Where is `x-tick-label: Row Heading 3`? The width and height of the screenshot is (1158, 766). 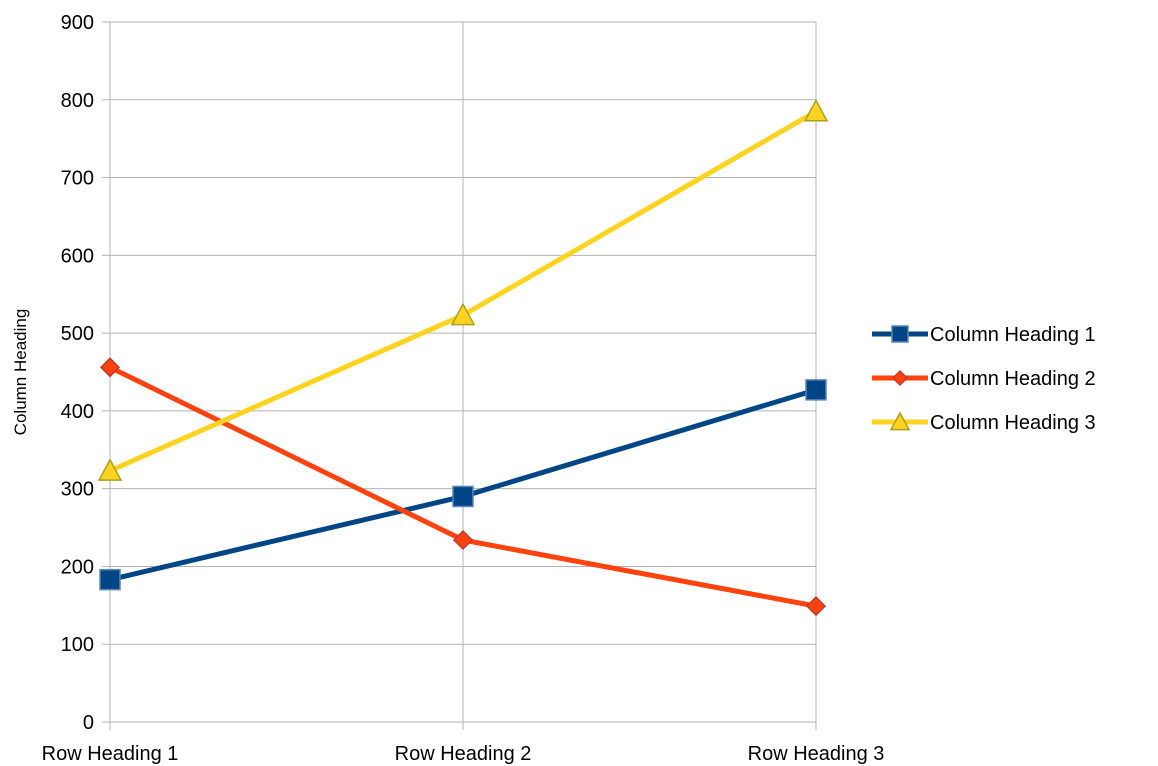 x-tick-label: Row Heading 3 is located at coordinates (816, 754).